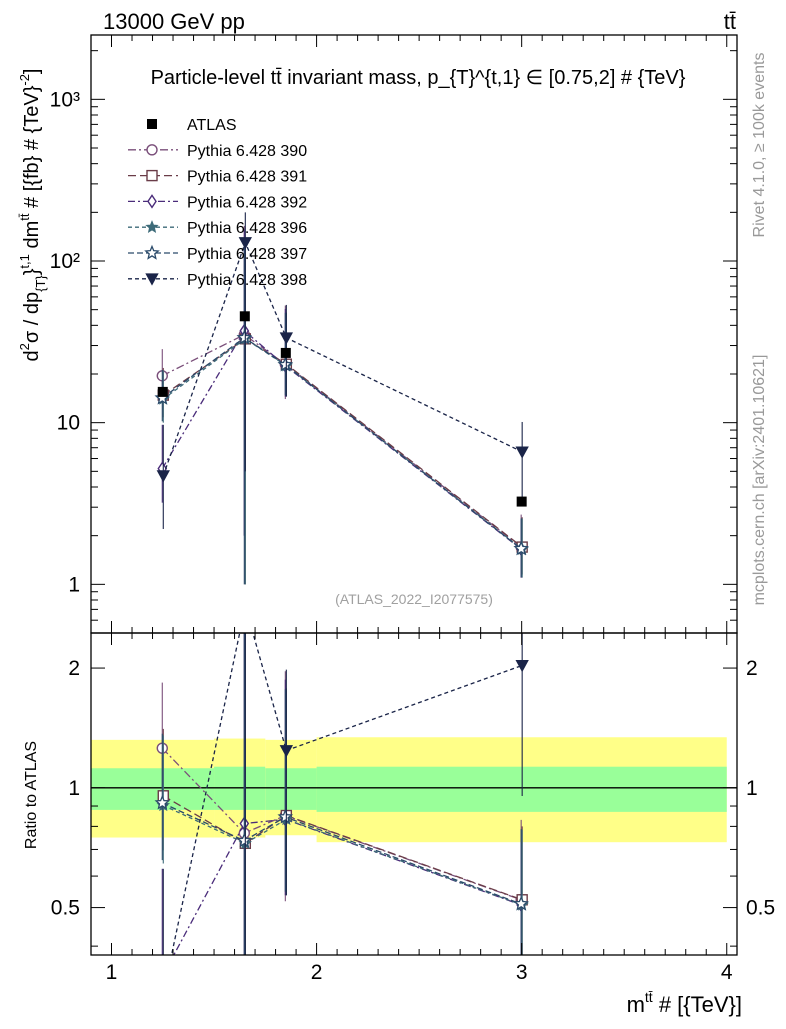 This screenshot has height=1029, width=786. I want to click on x-axis-label: mtt̄ # [{TeV}], so click(684, 1003).